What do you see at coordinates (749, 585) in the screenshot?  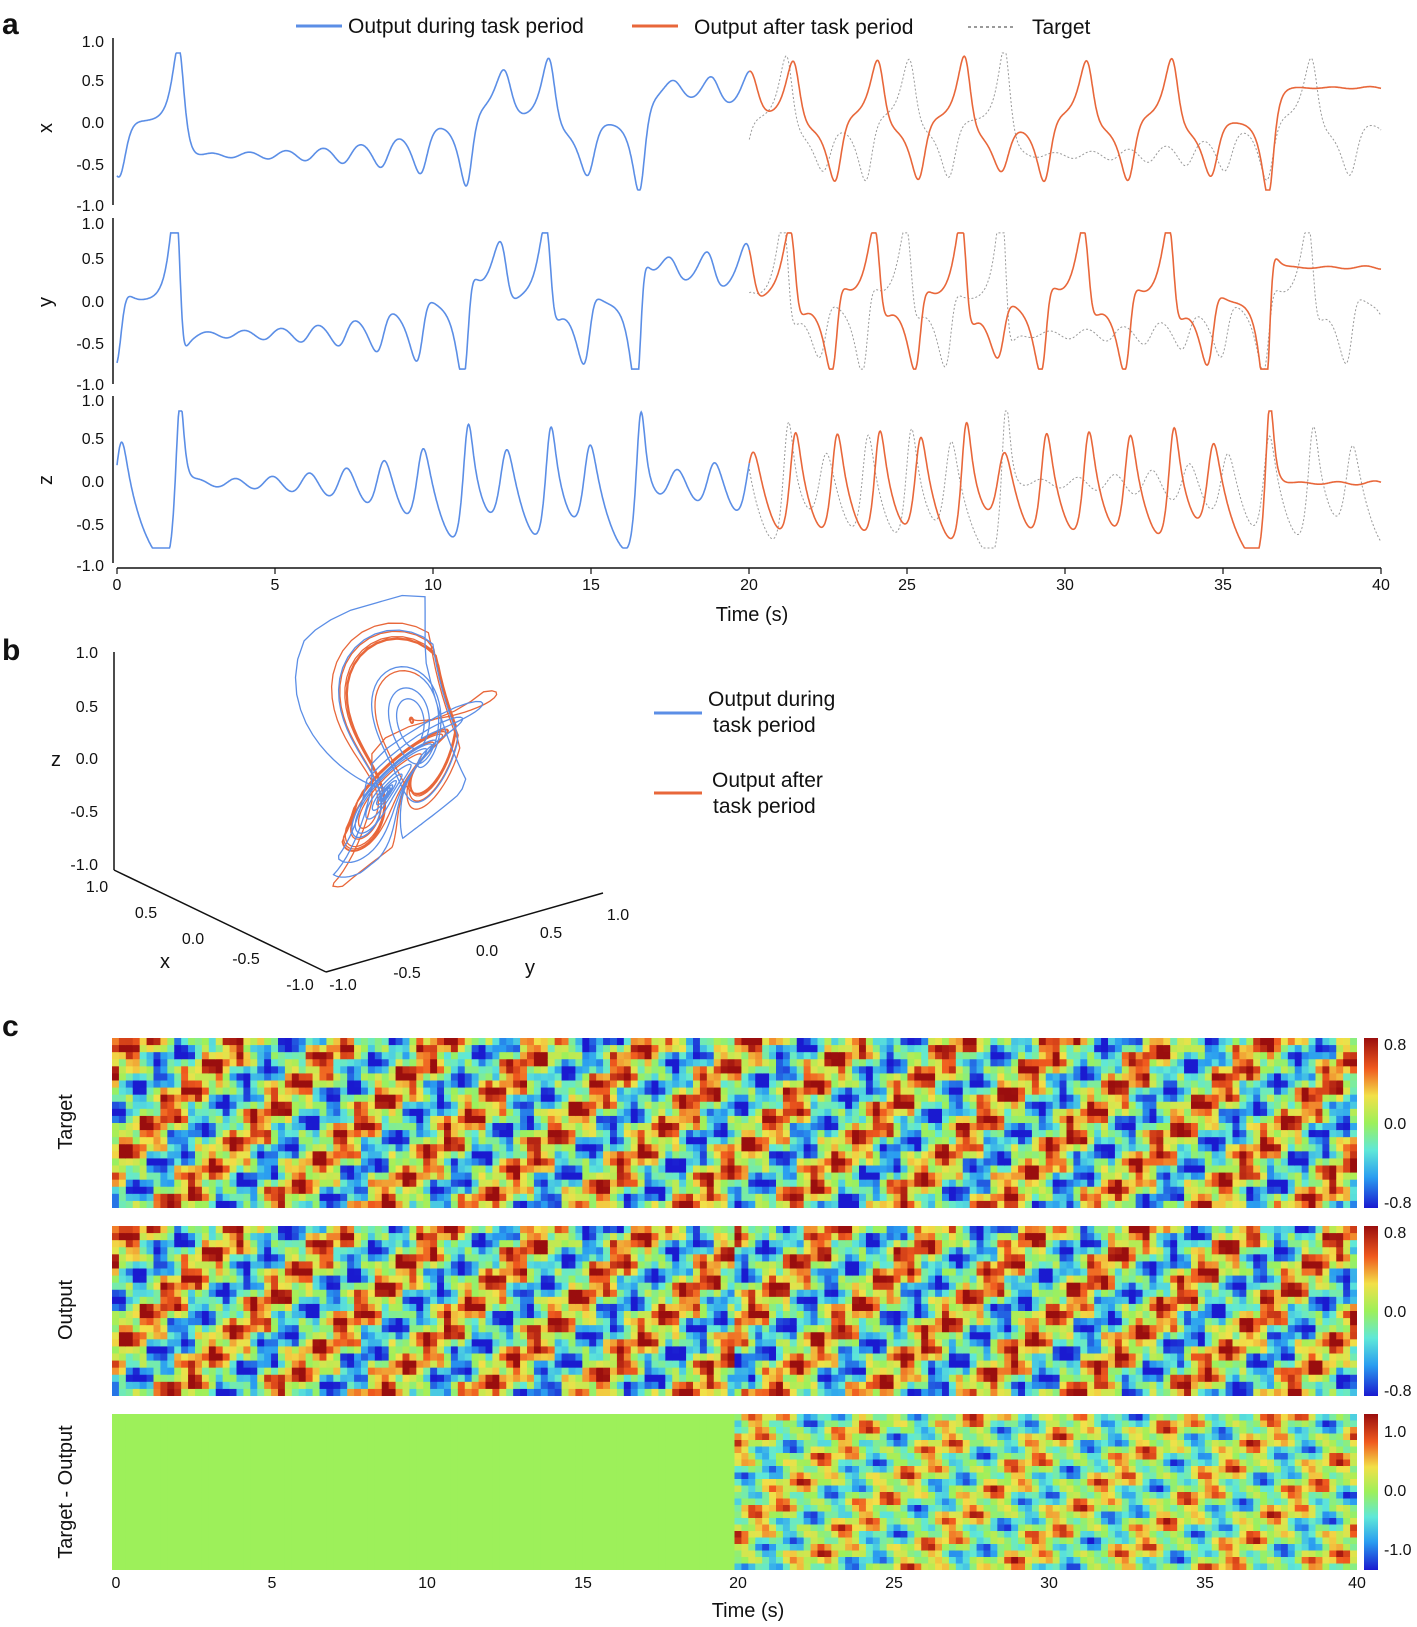 I see `panel-a-xtick: 20` at bounding box center [749, 585].